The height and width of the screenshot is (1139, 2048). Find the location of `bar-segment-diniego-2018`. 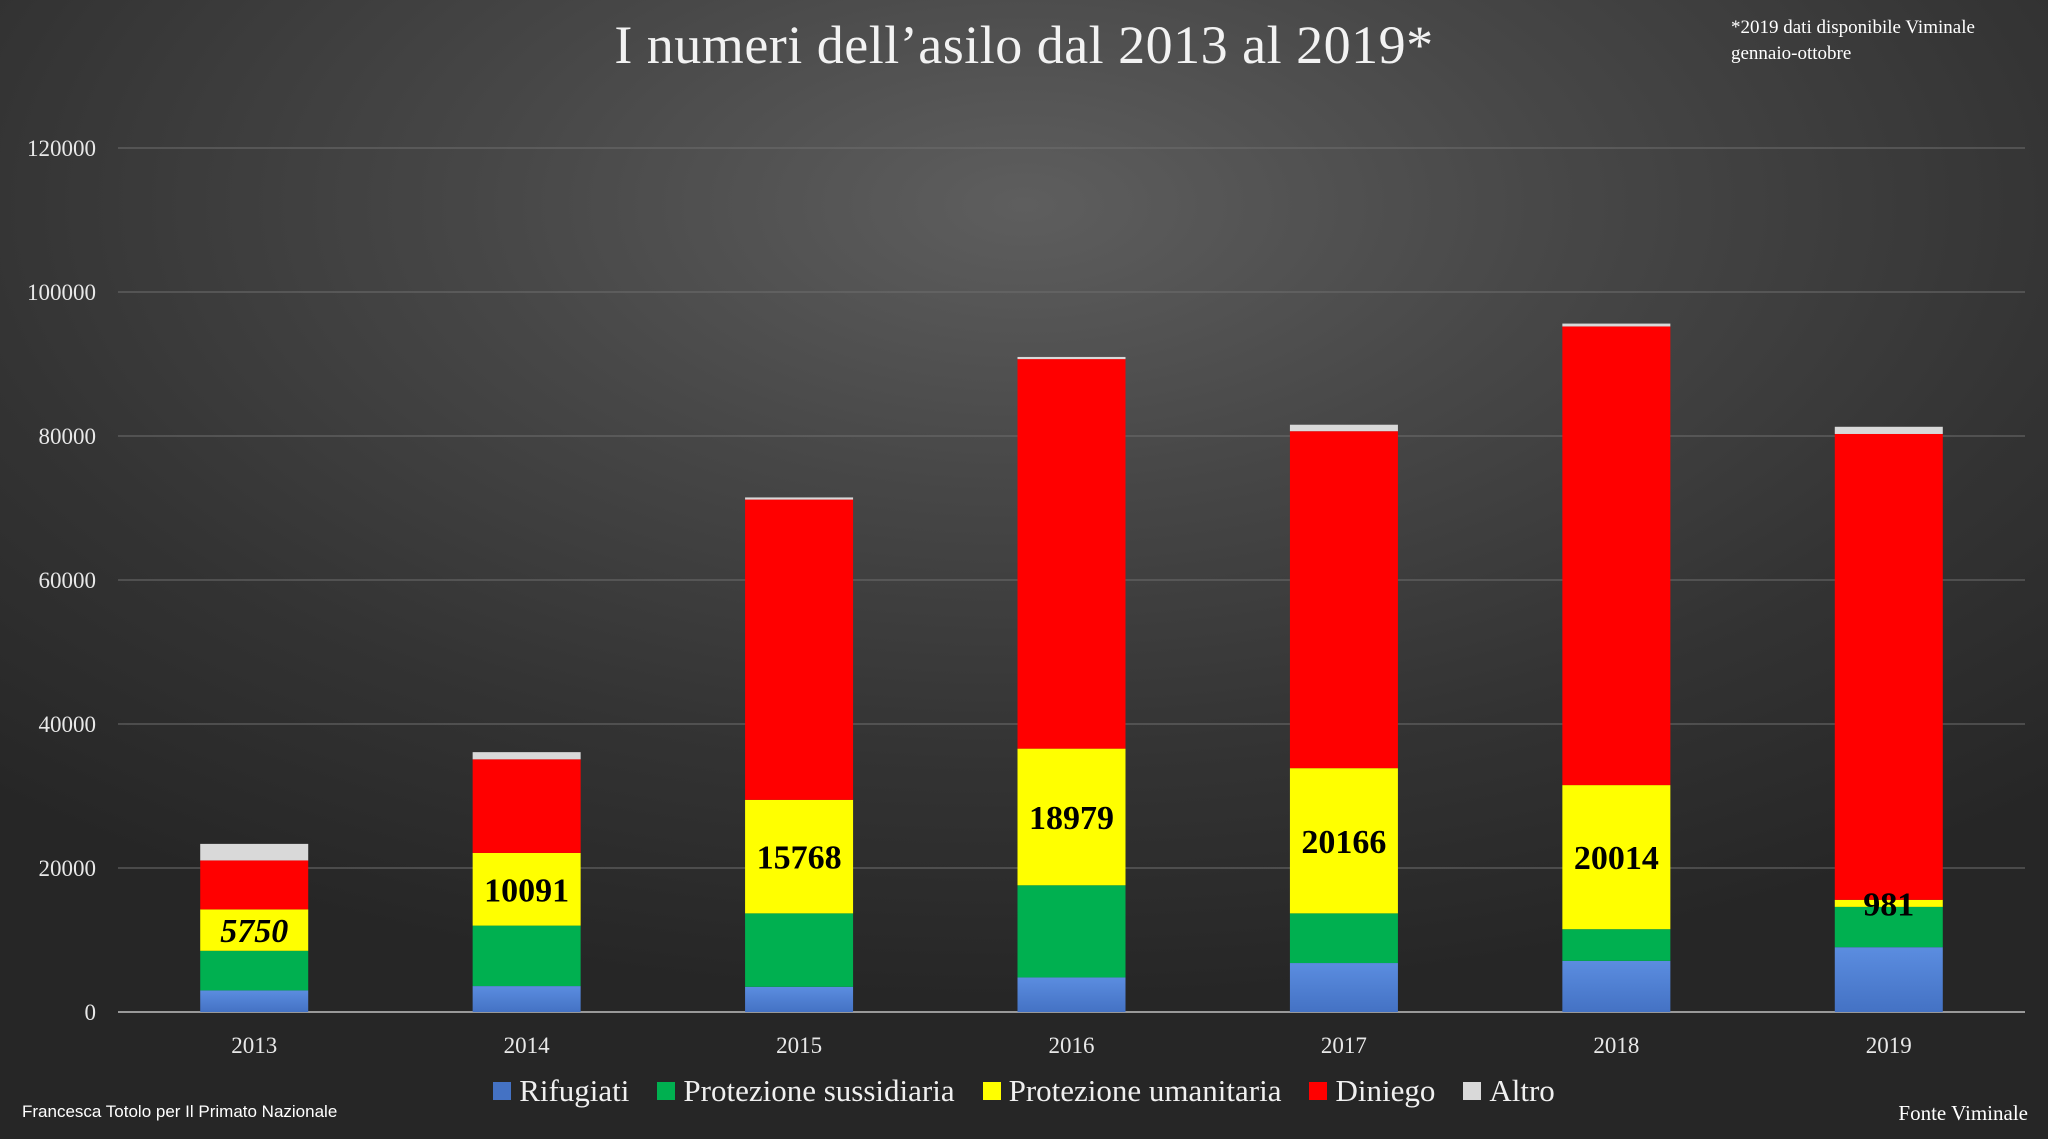

bar-segment-diniego-2018 is located at coordinates (1616, 556).